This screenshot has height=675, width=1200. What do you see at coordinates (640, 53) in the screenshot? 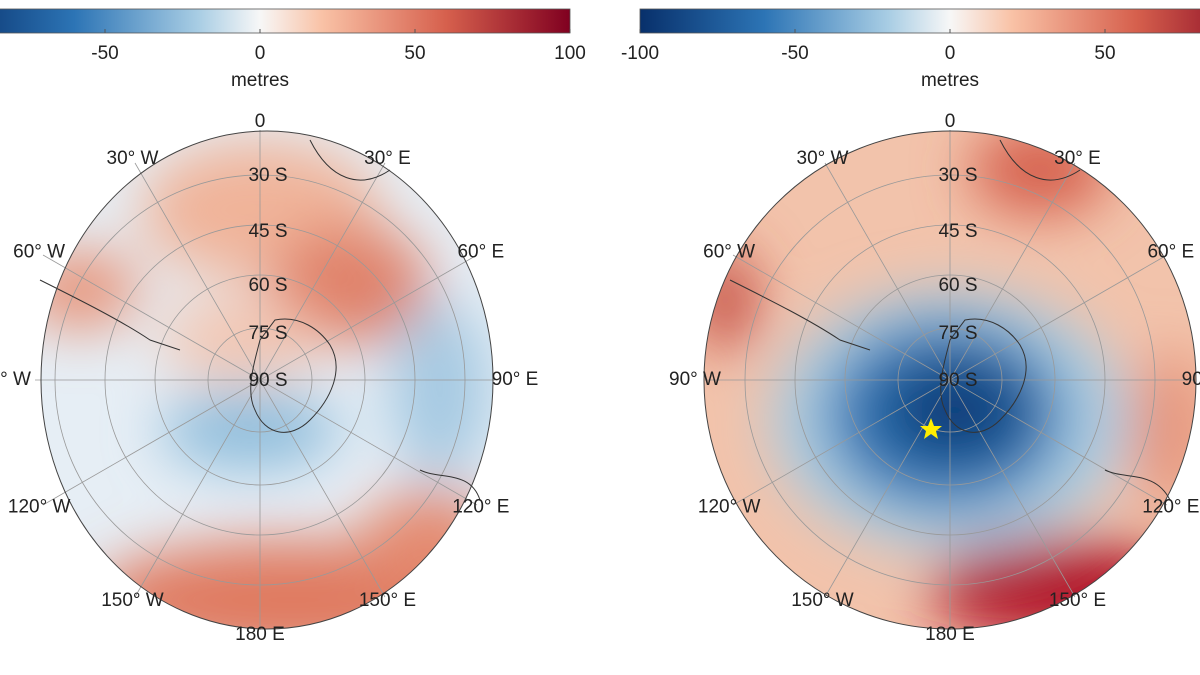
I see `colorbar-tick-label: -100` at bounding box center [640, 53].